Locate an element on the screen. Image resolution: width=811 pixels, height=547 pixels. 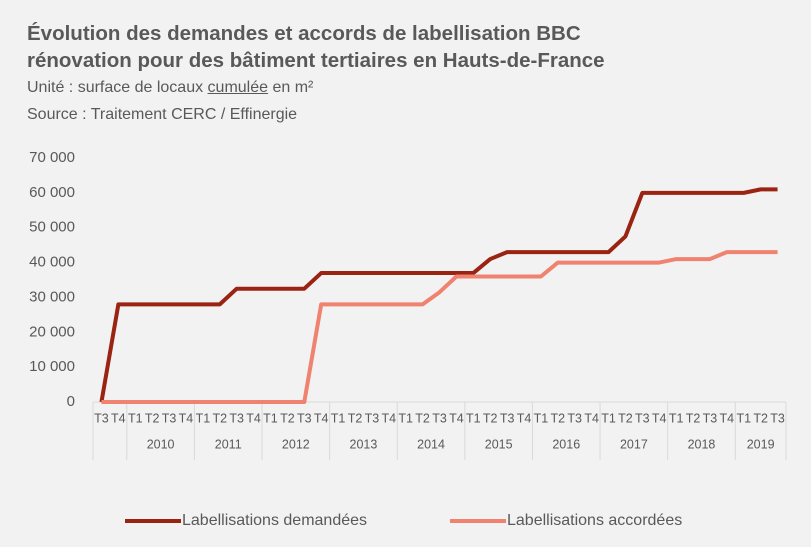
year-label: 2019 is located at coordinates (761, 444).